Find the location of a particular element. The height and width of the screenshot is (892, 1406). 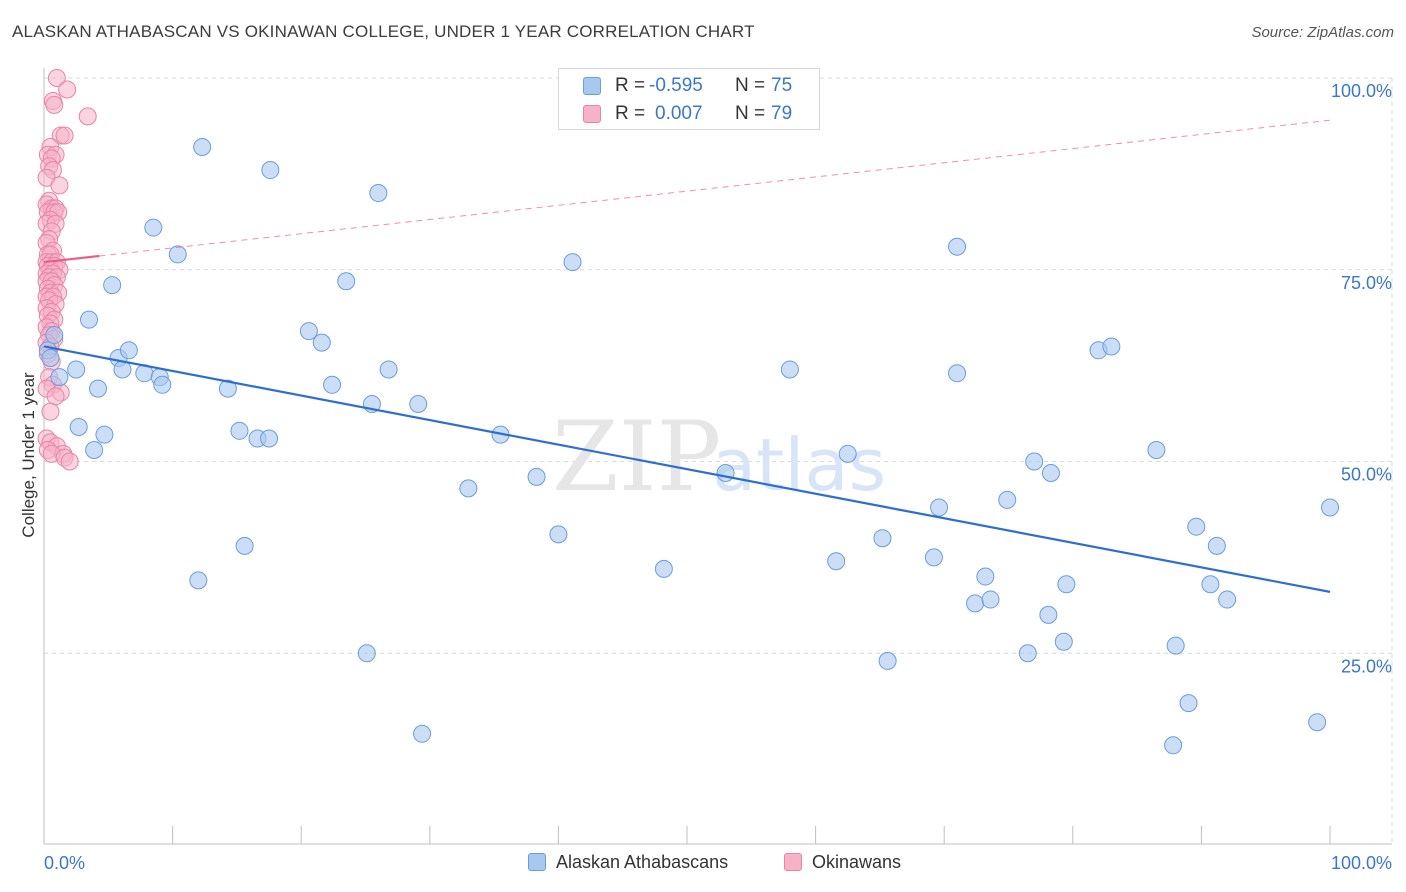

bottom-legend-label: Alaskan Athabascans is located at coordinates (642, 862).